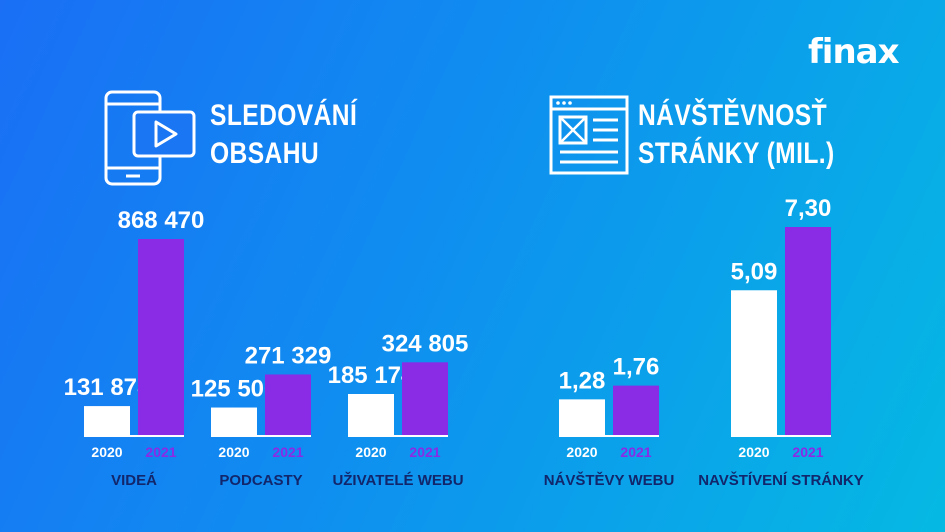 This screenshot has height=532, width=945. What do you see at coordinates (582, 380) in the screenshot?
I see `value-label: 1,28` at bounding box center [582, 380].